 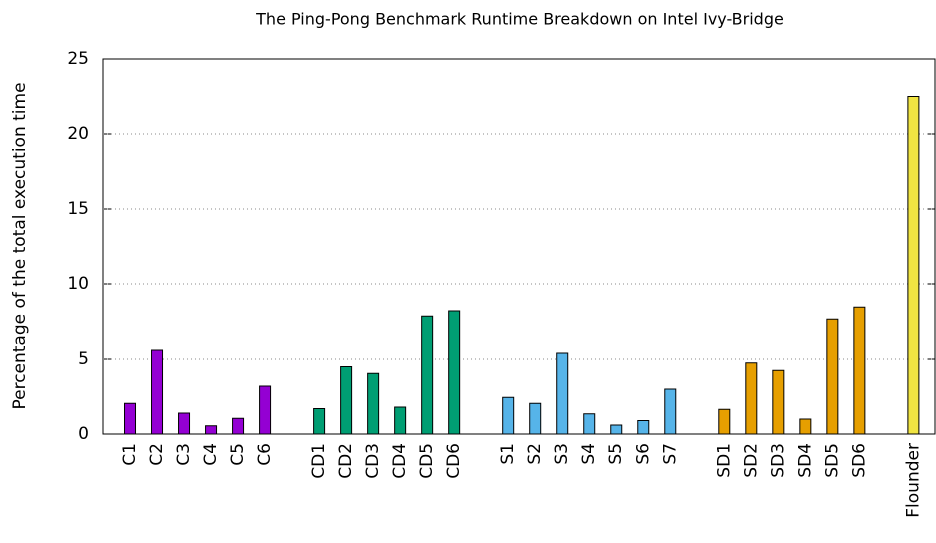 I want to click on x-tick-label: C2, so click(x=157, y=454).